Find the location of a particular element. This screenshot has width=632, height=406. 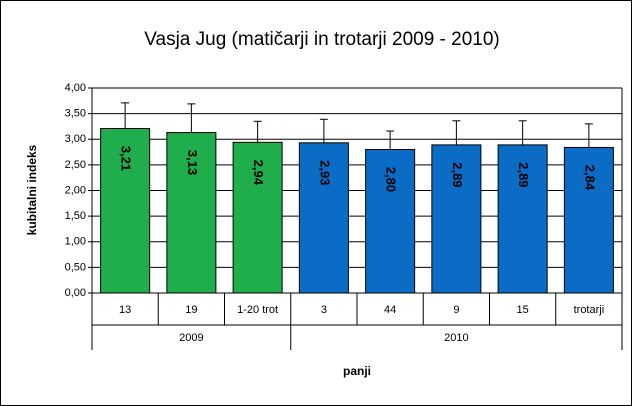

y-tick-label: 3,00 is located at coordinates (75, 139).